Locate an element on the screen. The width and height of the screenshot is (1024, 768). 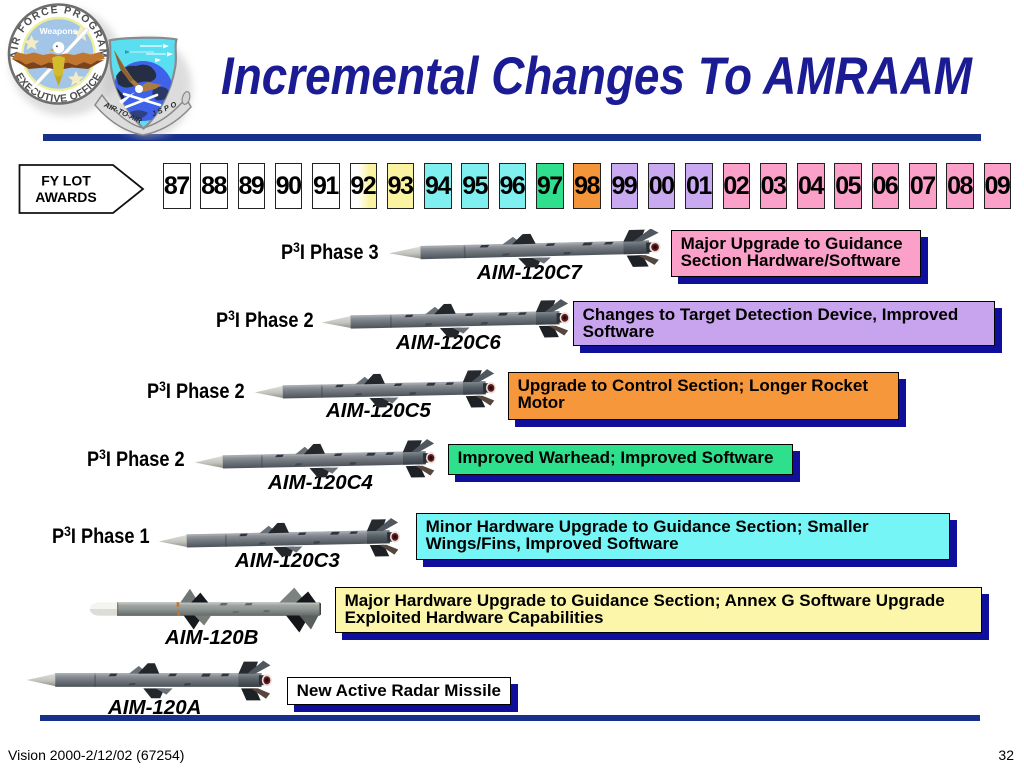
svg-text: Weapons is located at coordinates (58, 31).